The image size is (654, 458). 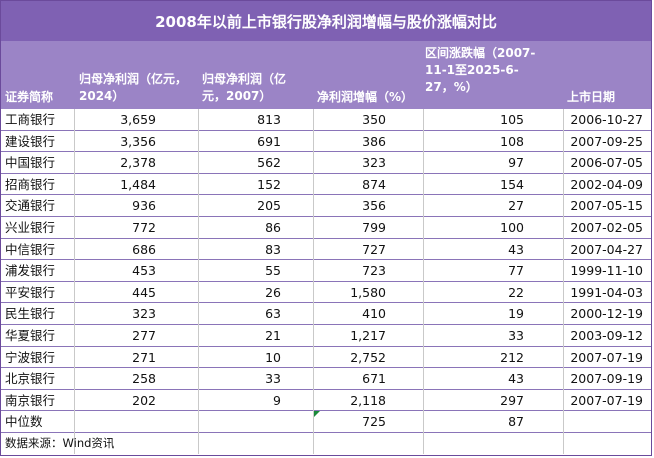 I want to click on cell-growth: 356, so click(x=374, y=206).